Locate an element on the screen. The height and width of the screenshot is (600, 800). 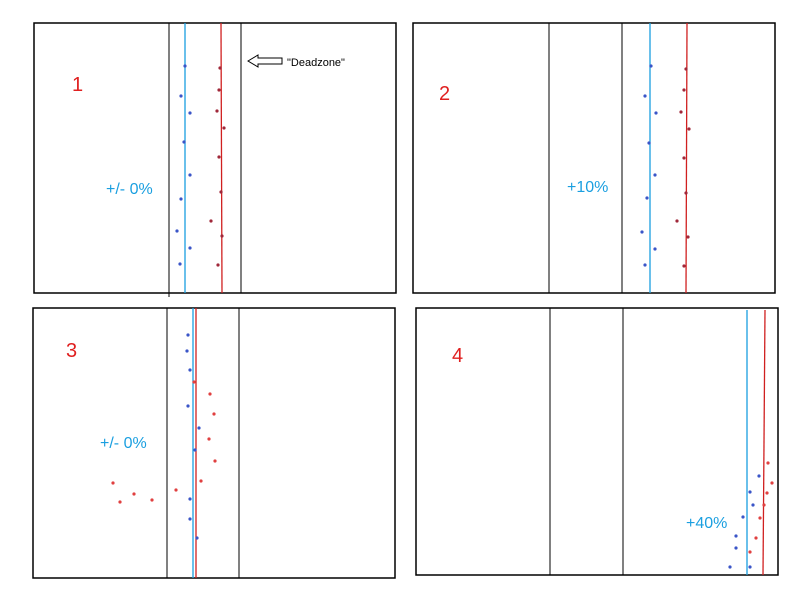
panel-number: 4 is located at coordinates (457, 356).